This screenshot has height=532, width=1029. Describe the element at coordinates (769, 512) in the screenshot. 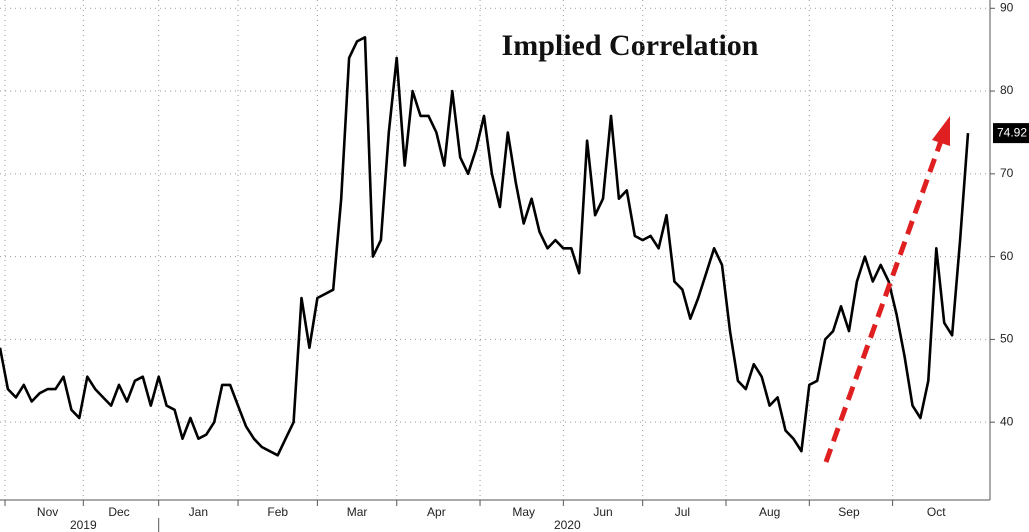

I see `x-tick-label: Aug` at that location.